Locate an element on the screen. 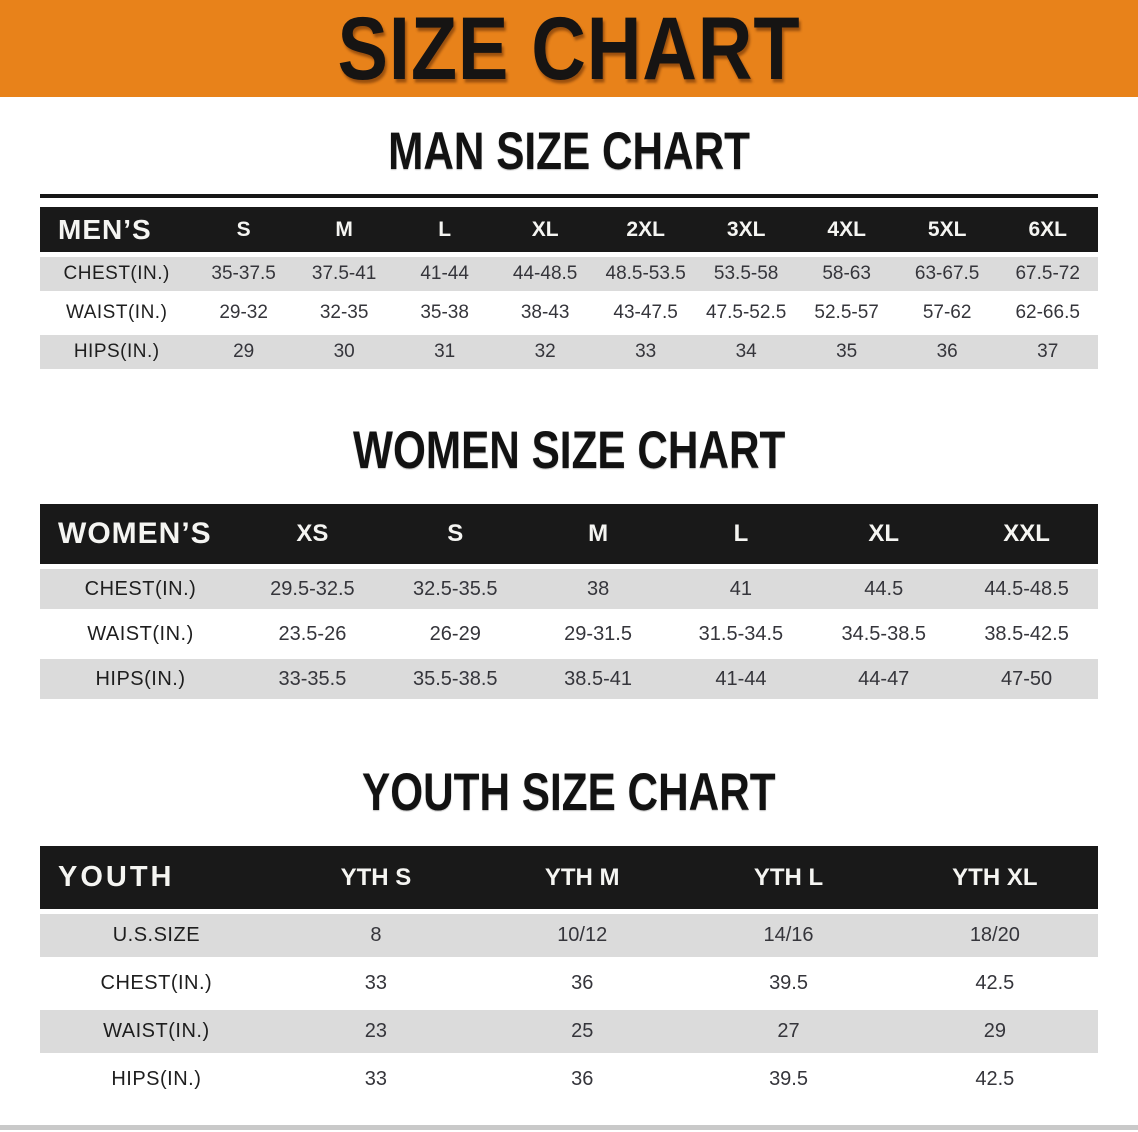 The height and width of the screenshot is (1132, 1138). size-value-cell: 31 is located at coordinates (444, 352).